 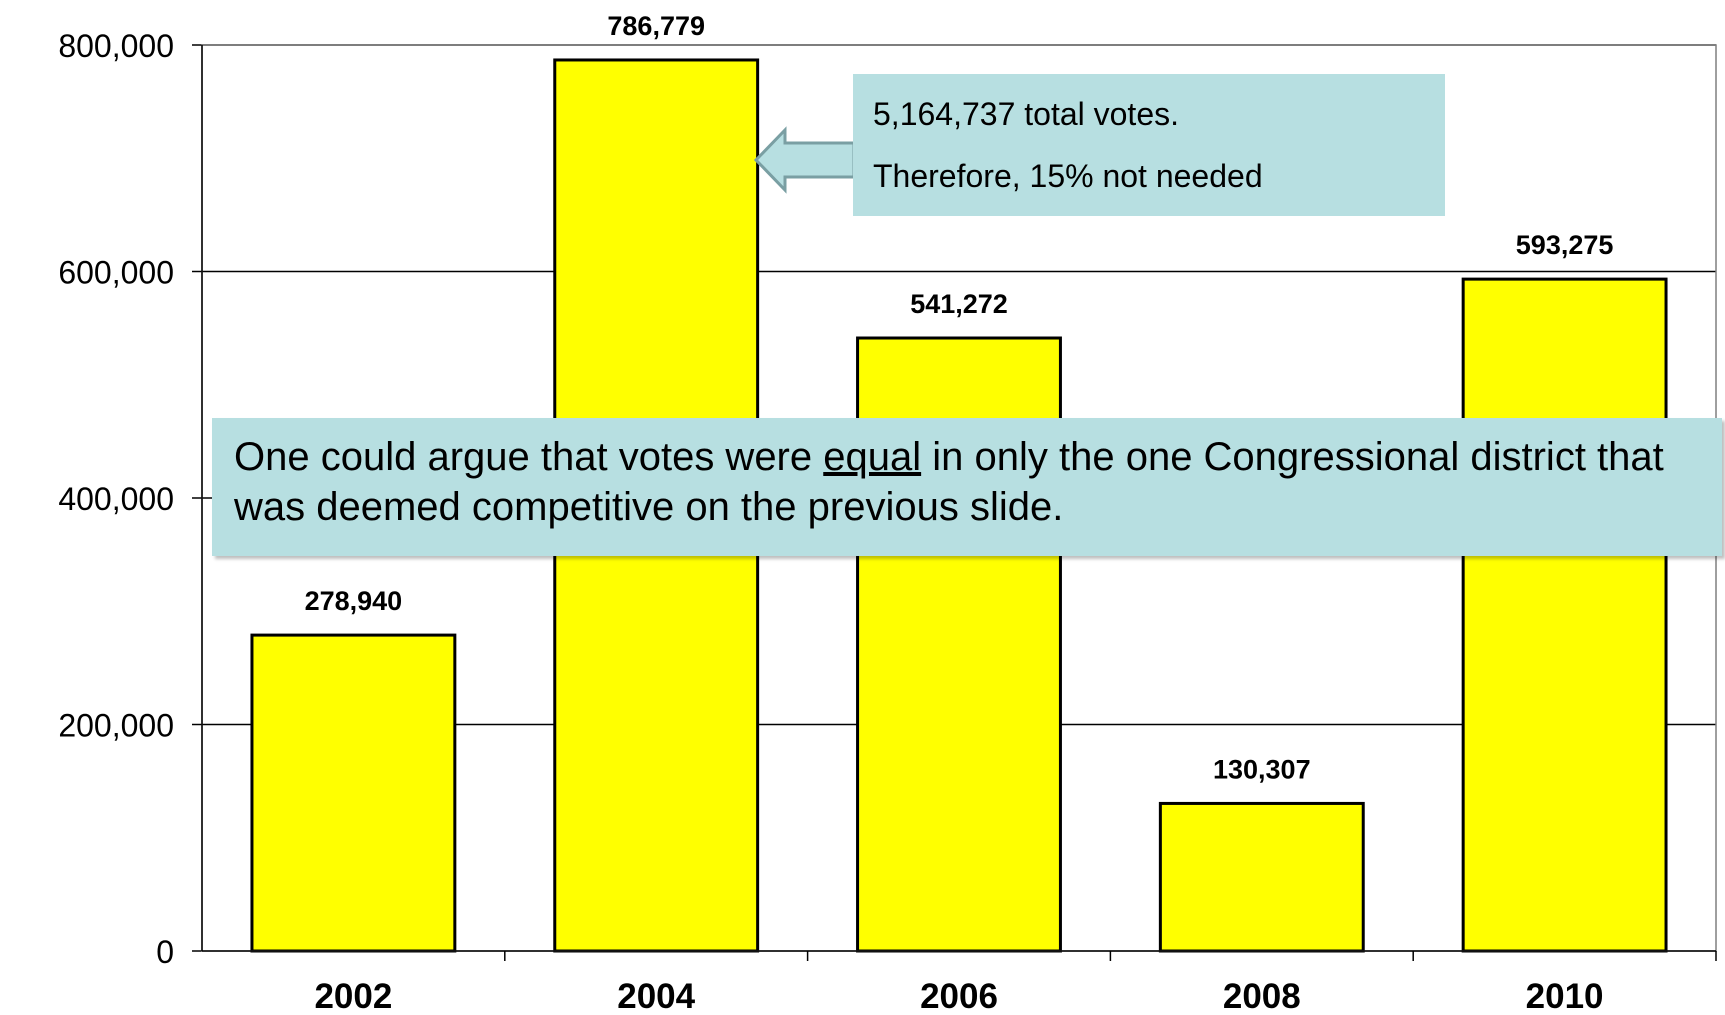 What do you see at coordinates (353, 996) in the screenshot?
I see `x-tick-label-2002: 2002` at bounding box center [353, 996].